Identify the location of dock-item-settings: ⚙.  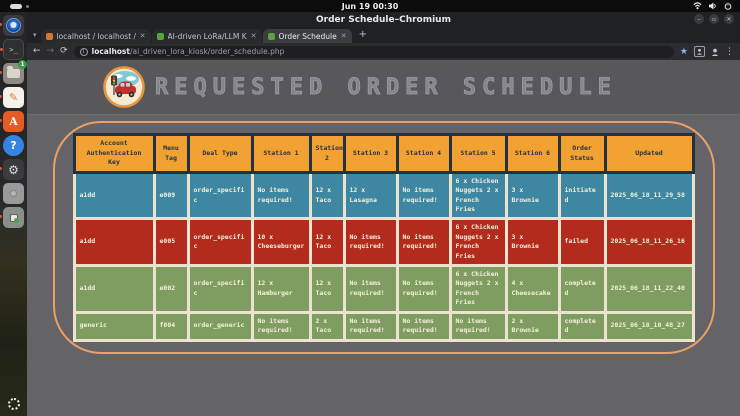
(12, 169).